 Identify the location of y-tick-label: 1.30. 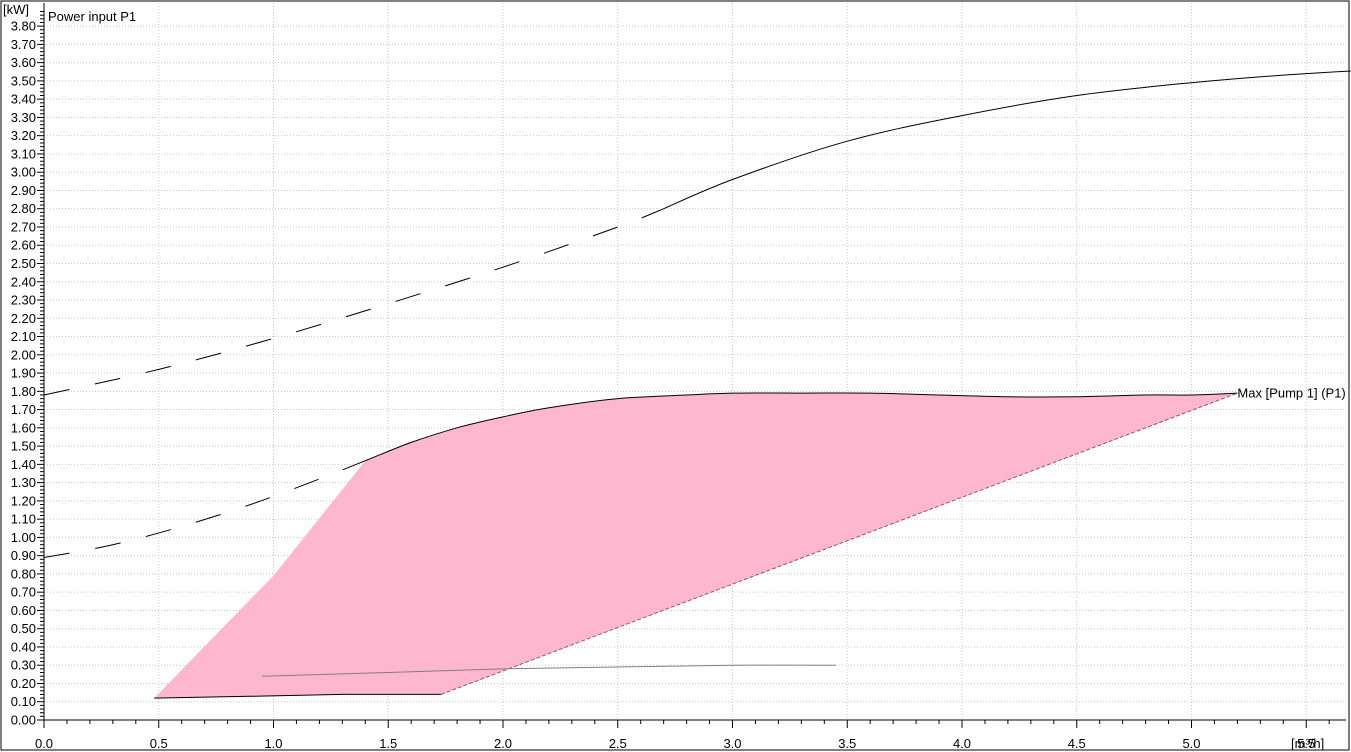
(23, 482).